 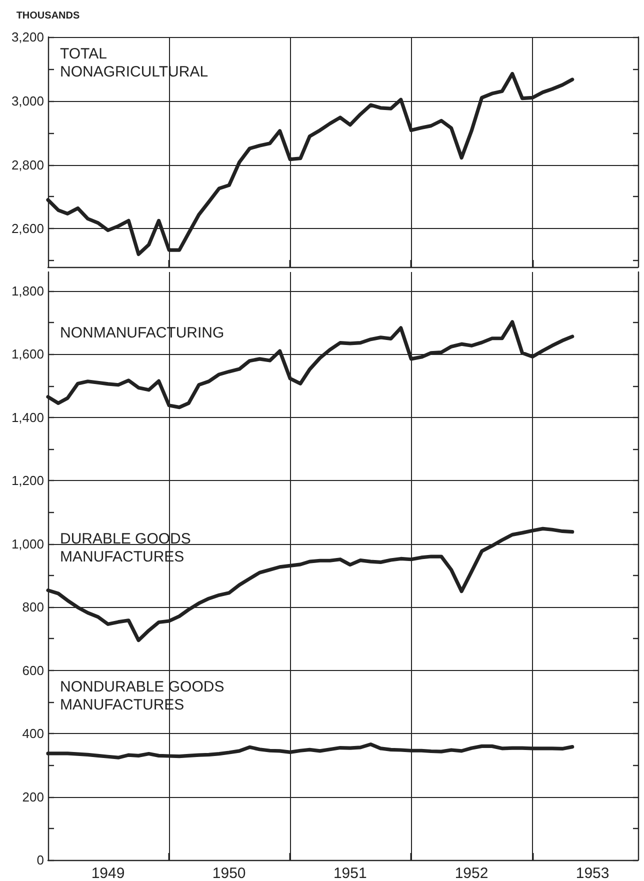 I want to click on y-tick-label: 400, so click(x=33, y=734).